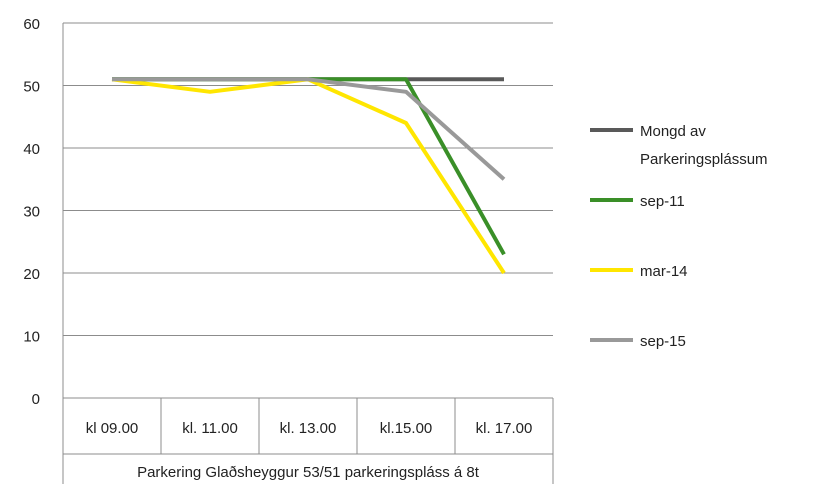 This screenshot has height=489, width=829. What do you see at coordinates (663, 341) in the screenshot?
I see `legend-label: sep-15` at bounding box center [663, 341].